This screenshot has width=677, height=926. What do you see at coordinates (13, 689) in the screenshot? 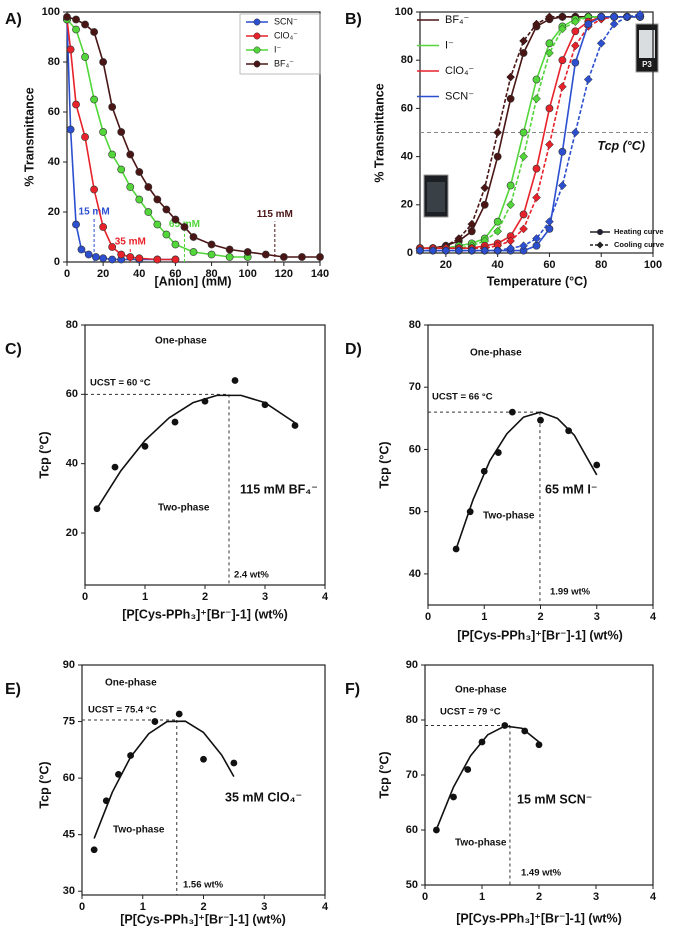
I see `panel-label: E)` at bounding box center [13, 689].